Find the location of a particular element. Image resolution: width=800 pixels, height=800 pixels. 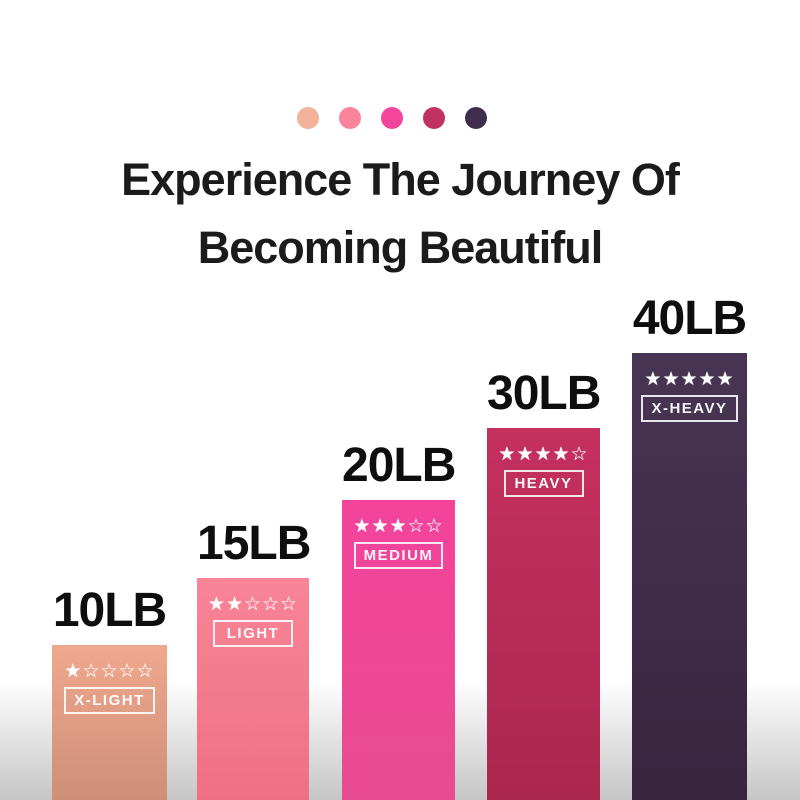

title-line-1: Experience The Journey Of is located at coordinates (400, 179).